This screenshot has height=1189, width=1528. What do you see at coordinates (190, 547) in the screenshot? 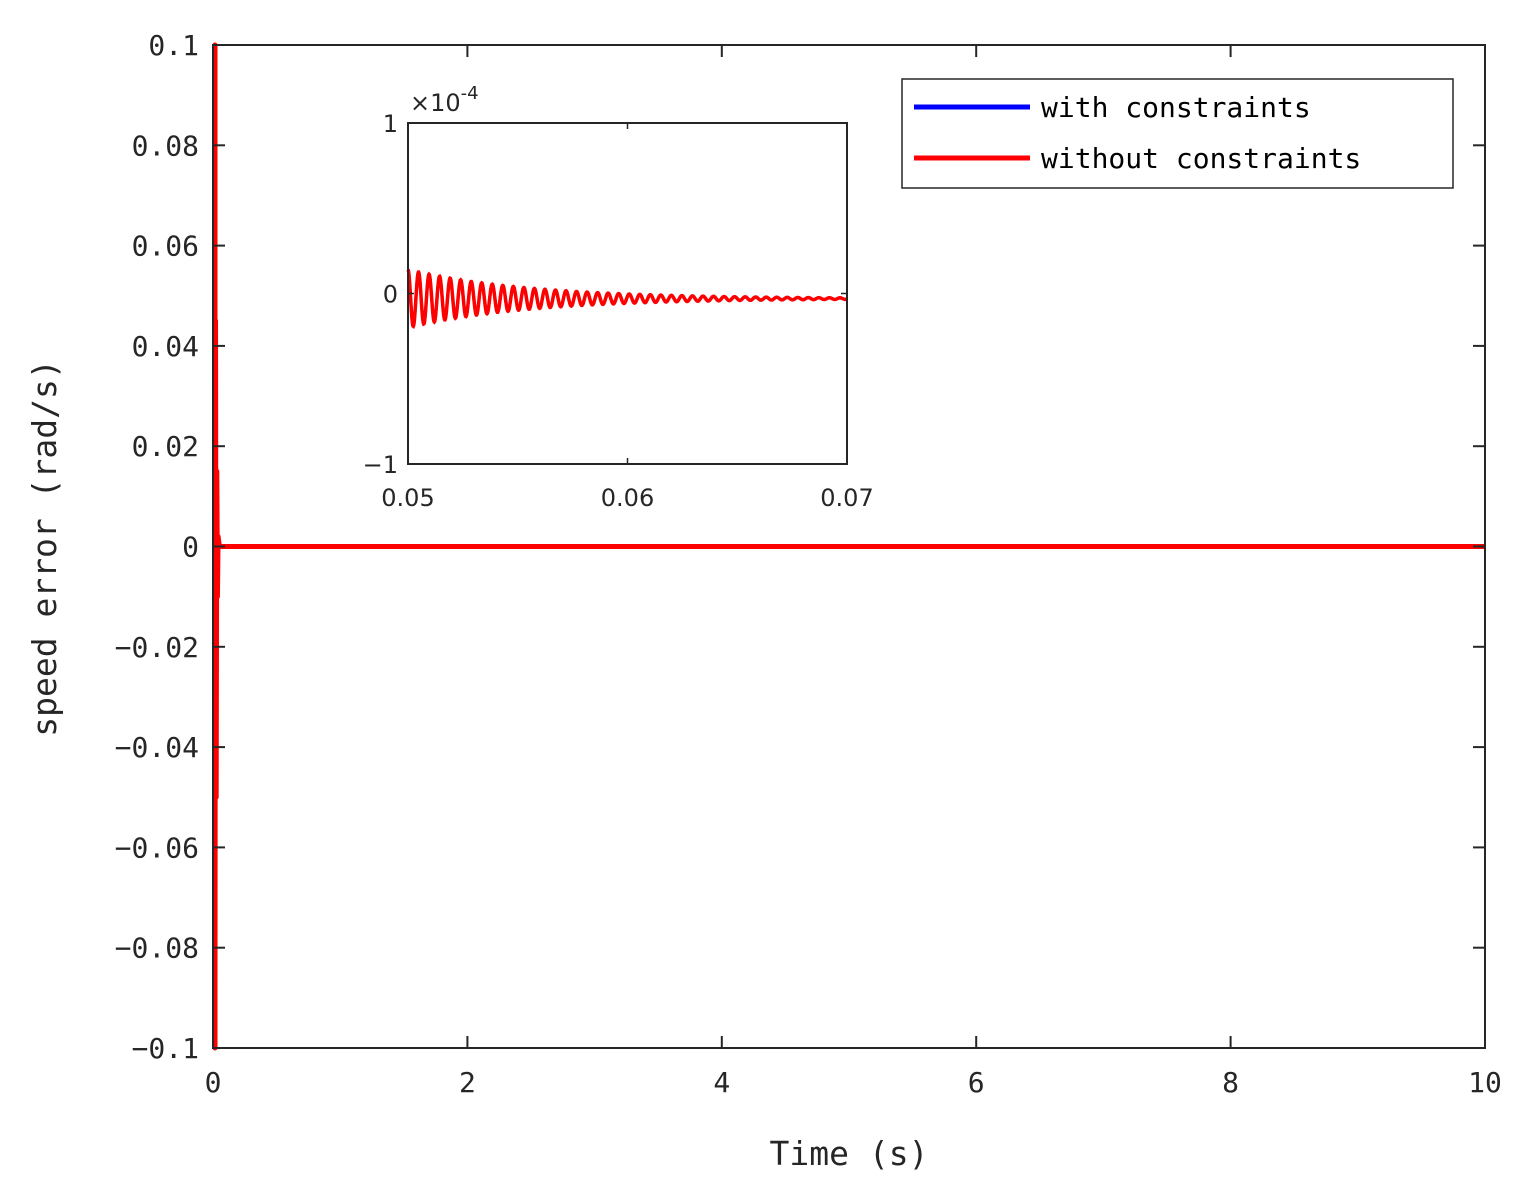
I see `y-tick-label: 0` at bounding box center [190, 547].